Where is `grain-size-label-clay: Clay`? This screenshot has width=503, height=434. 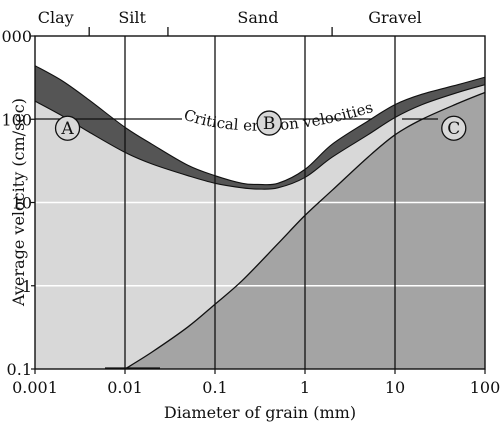 grain-size-label-clay: Clay is located at coordinates (56, 17).